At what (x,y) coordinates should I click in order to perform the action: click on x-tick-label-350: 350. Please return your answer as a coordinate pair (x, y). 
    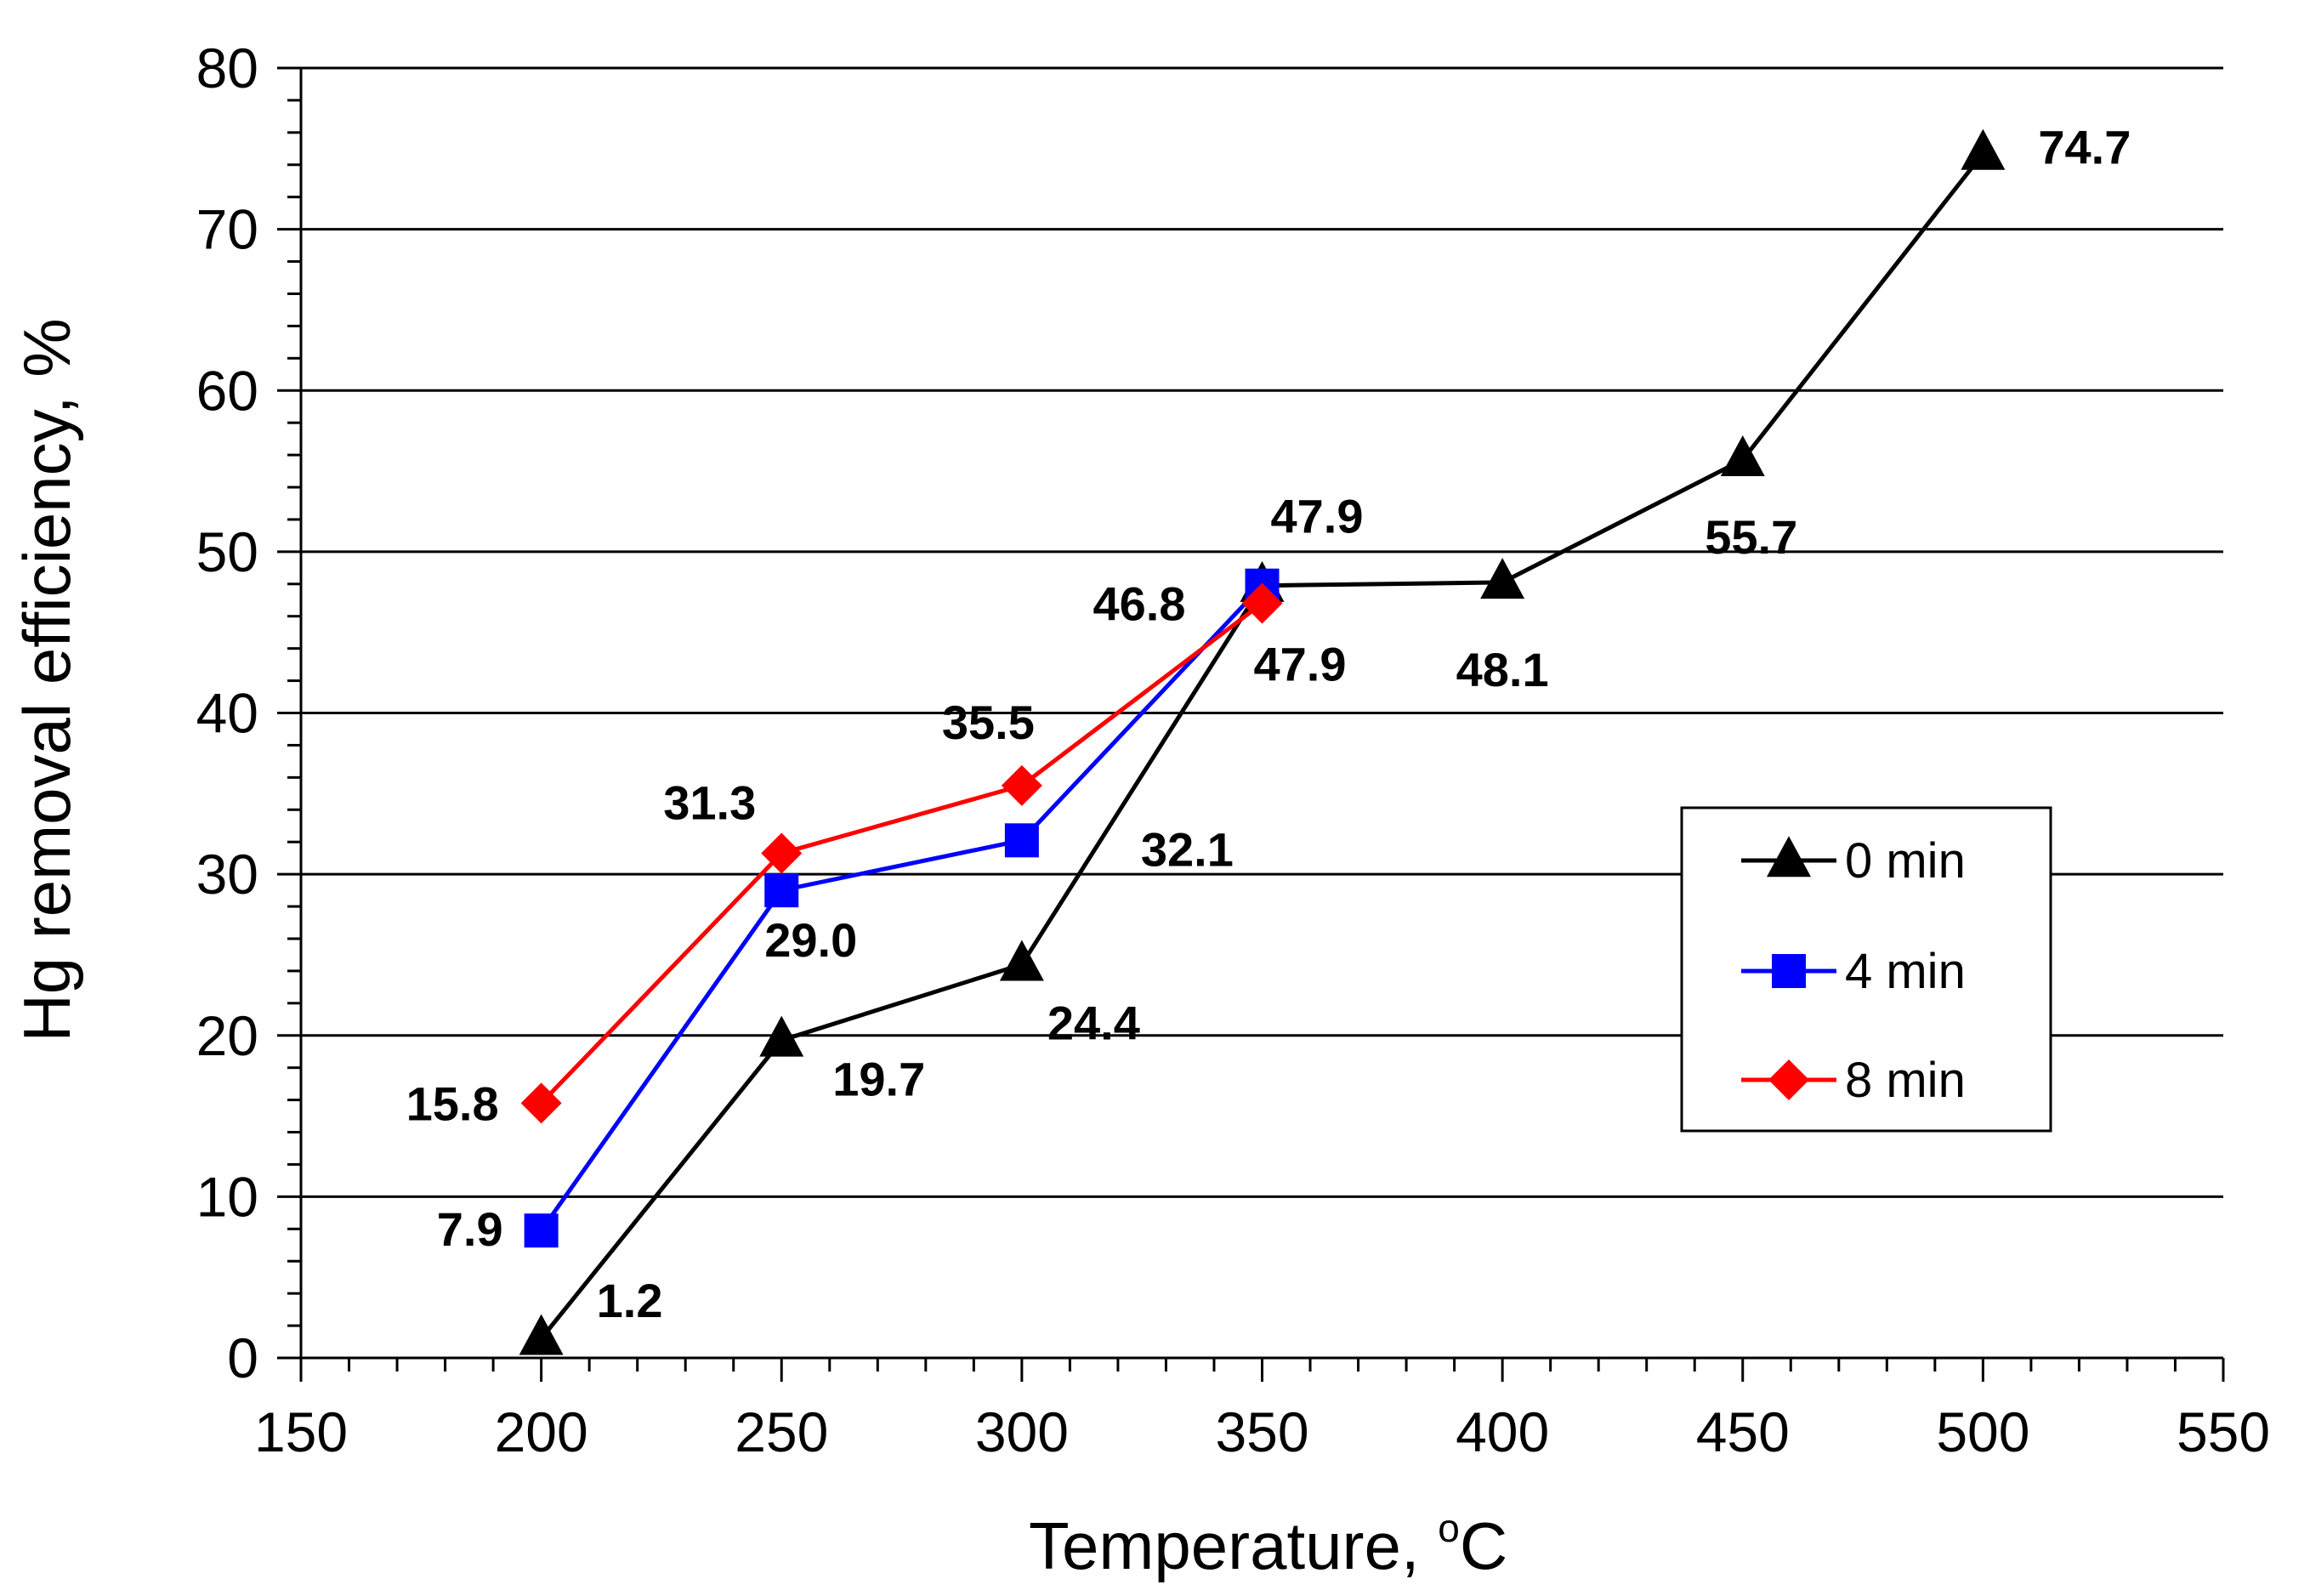
    Looking at the image, I should click on (1261, 1432).